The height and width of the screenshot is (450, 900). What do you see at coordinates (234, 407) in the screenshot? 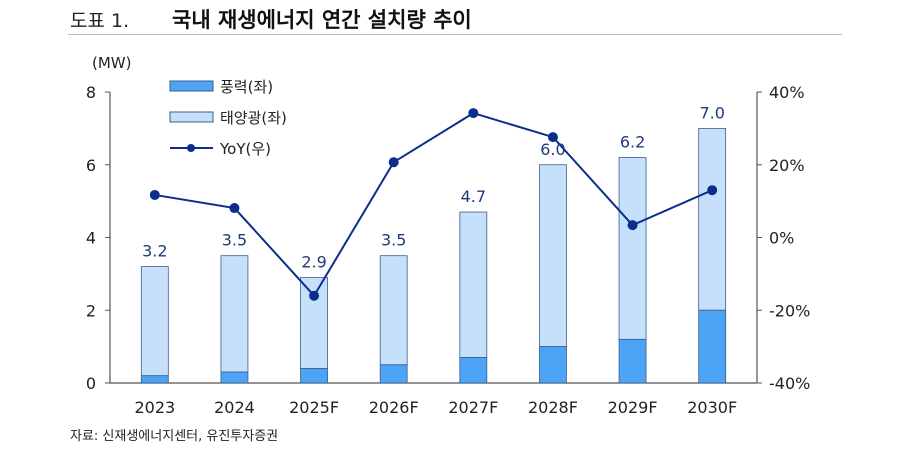
I see `x-tick-label: 2024` at bounding box center [234, 407].